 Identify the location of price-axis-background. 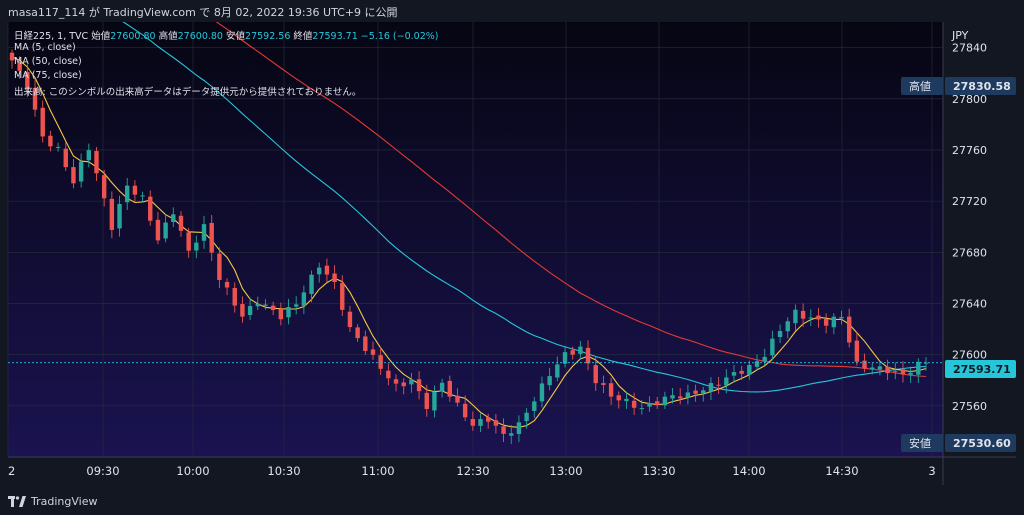
(979, 242).